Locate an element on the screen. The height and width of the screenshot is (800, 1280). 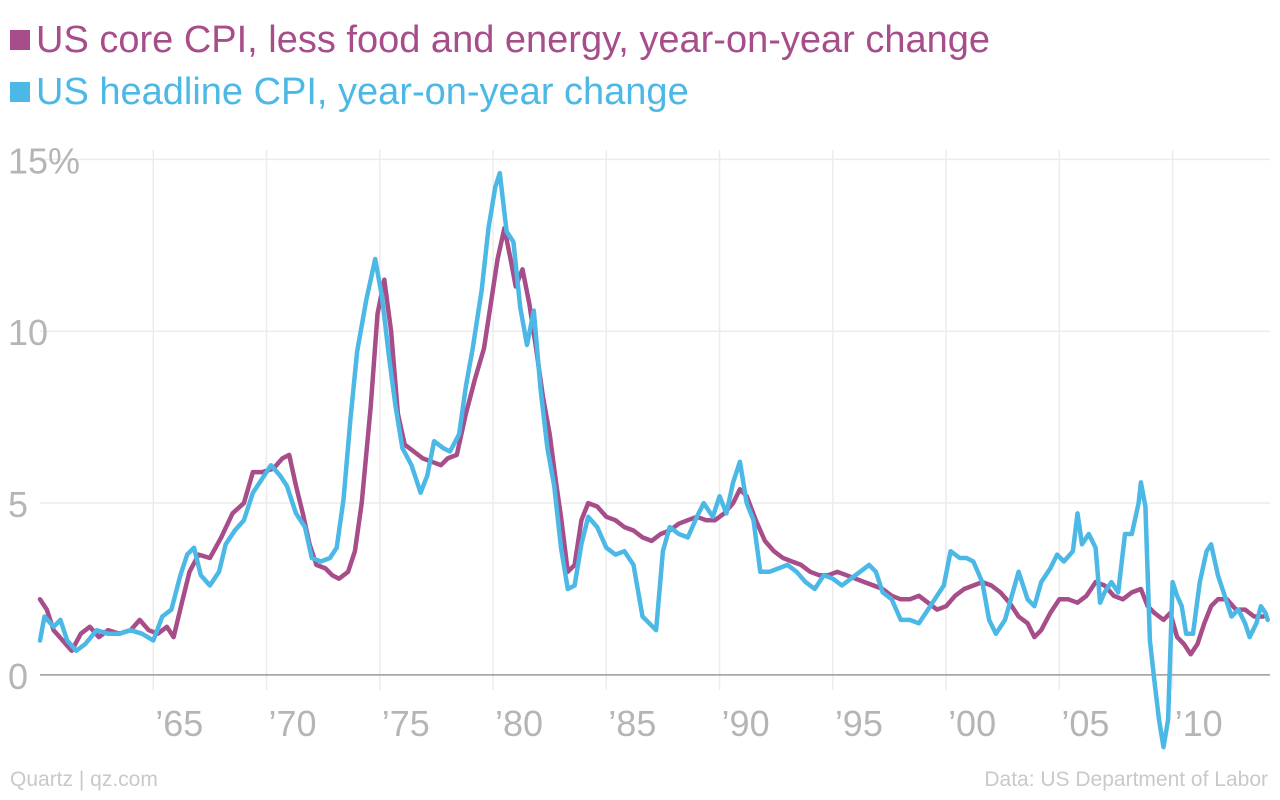
legend-label: US headline CPI, year-on-year change is located at coordinates (362, 92).